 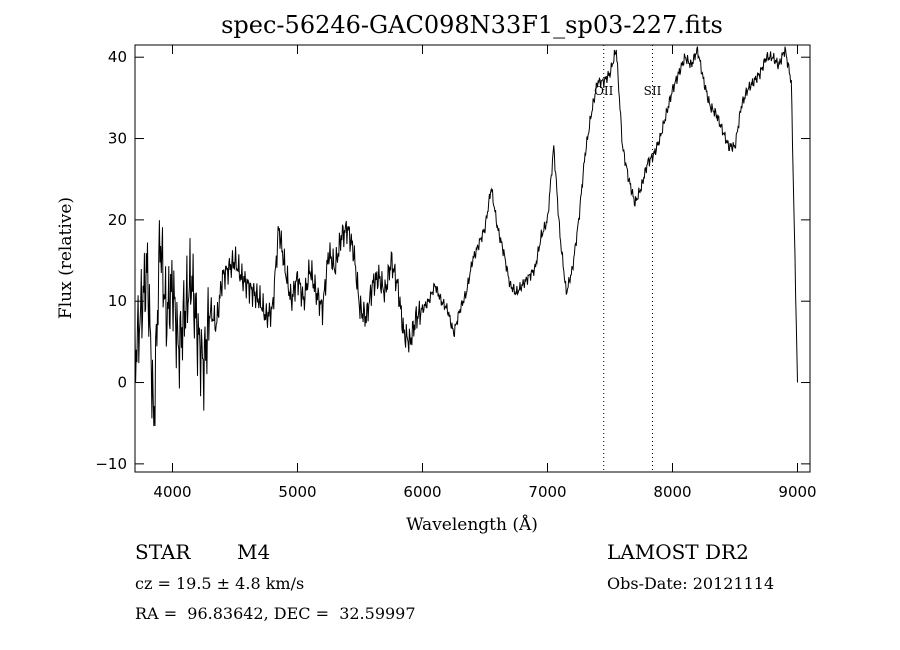 I want to click on x-tick-label: 4000, so click(x=172, y=492).